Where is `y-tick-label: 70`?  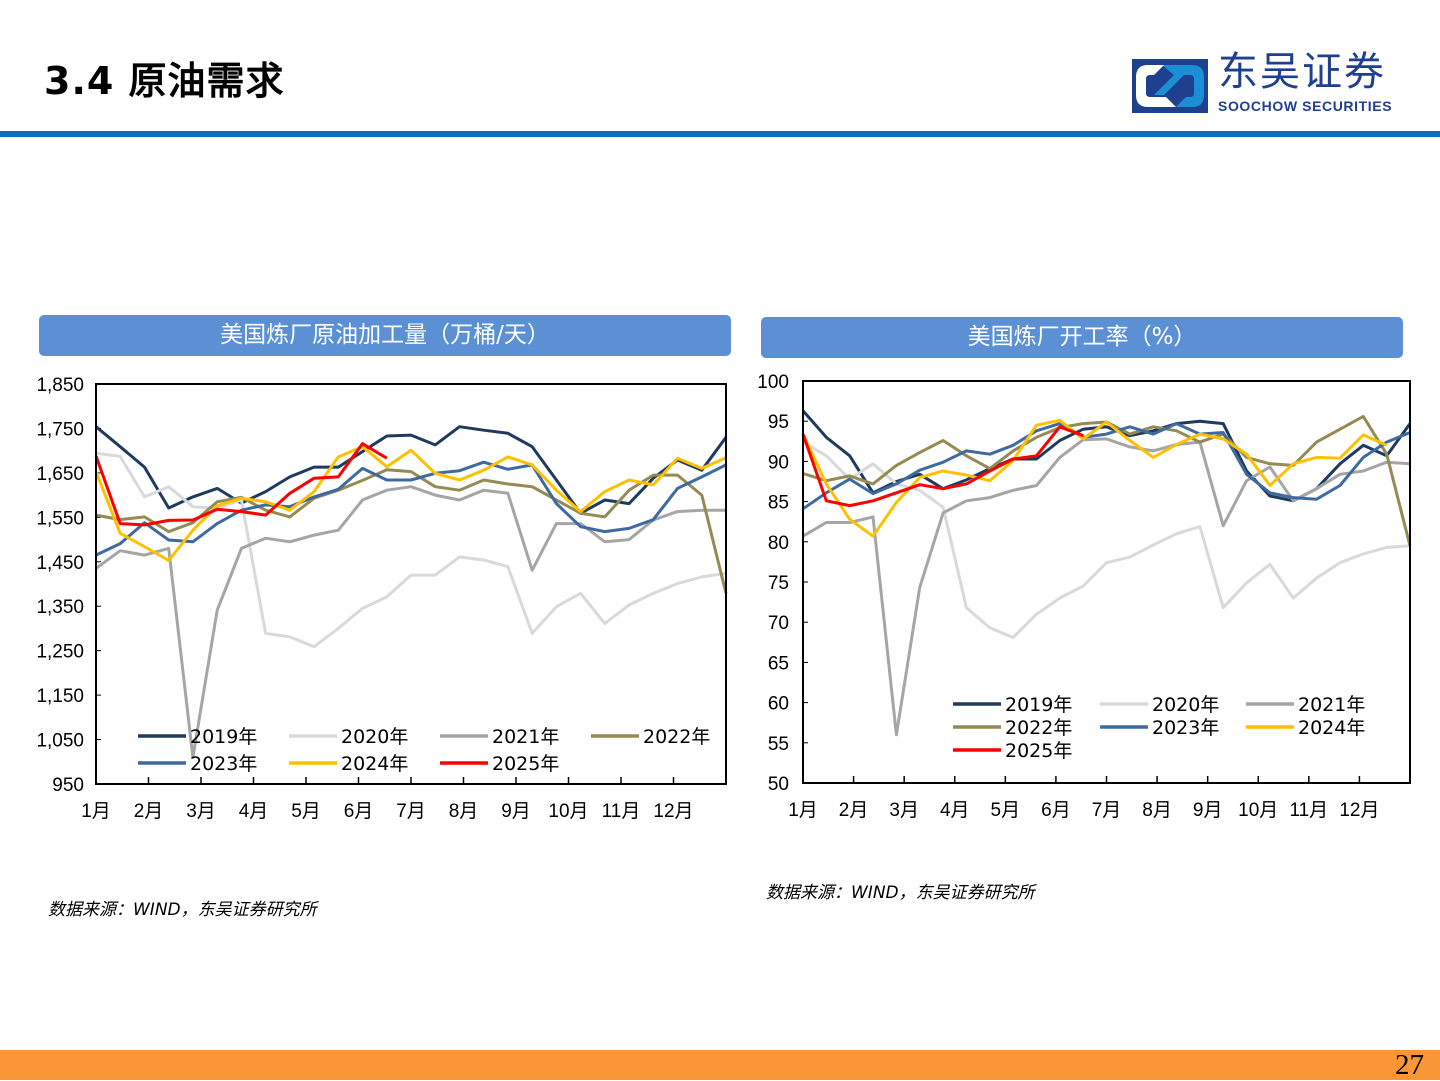 y-tick-label: 70 is located at coordinates (778, 623).